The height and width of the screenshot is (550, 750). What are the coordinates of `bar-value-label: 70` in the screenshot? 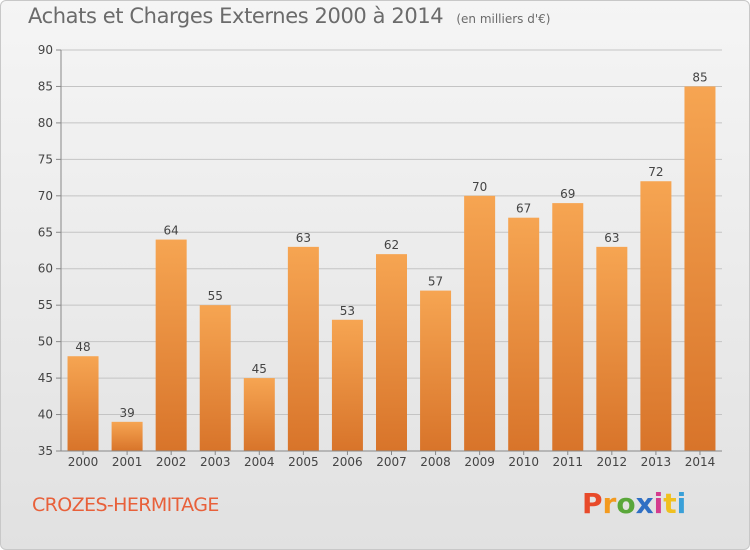 It's located at (479, 187).